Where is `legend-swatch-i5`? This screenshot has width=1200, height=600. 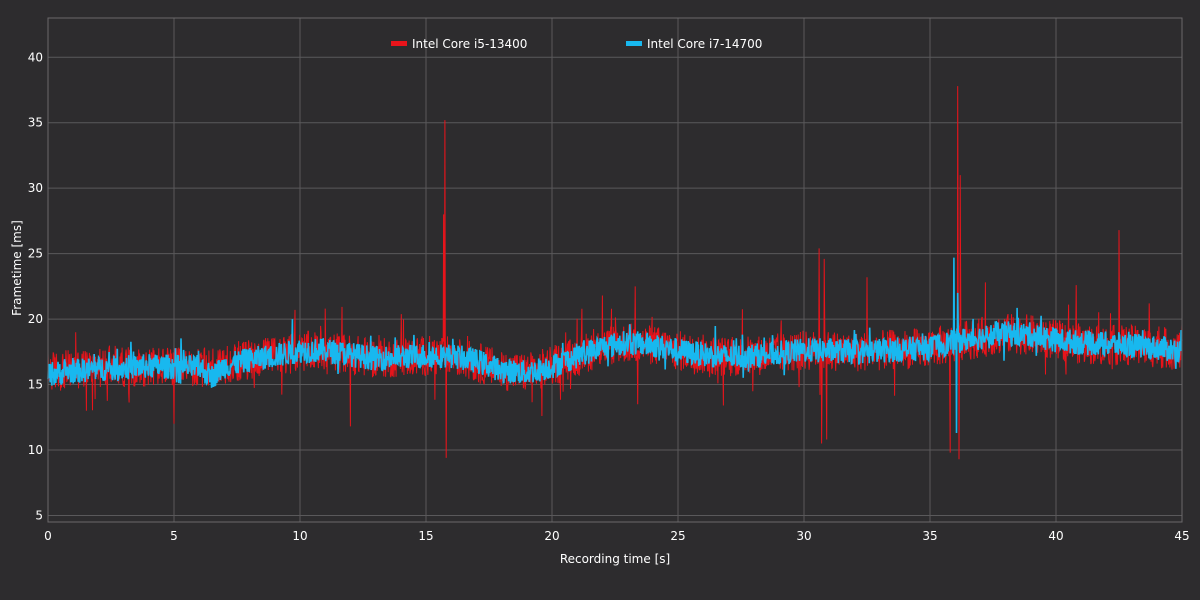 legend-swatch-i5 is located at coordinates (399, 43).